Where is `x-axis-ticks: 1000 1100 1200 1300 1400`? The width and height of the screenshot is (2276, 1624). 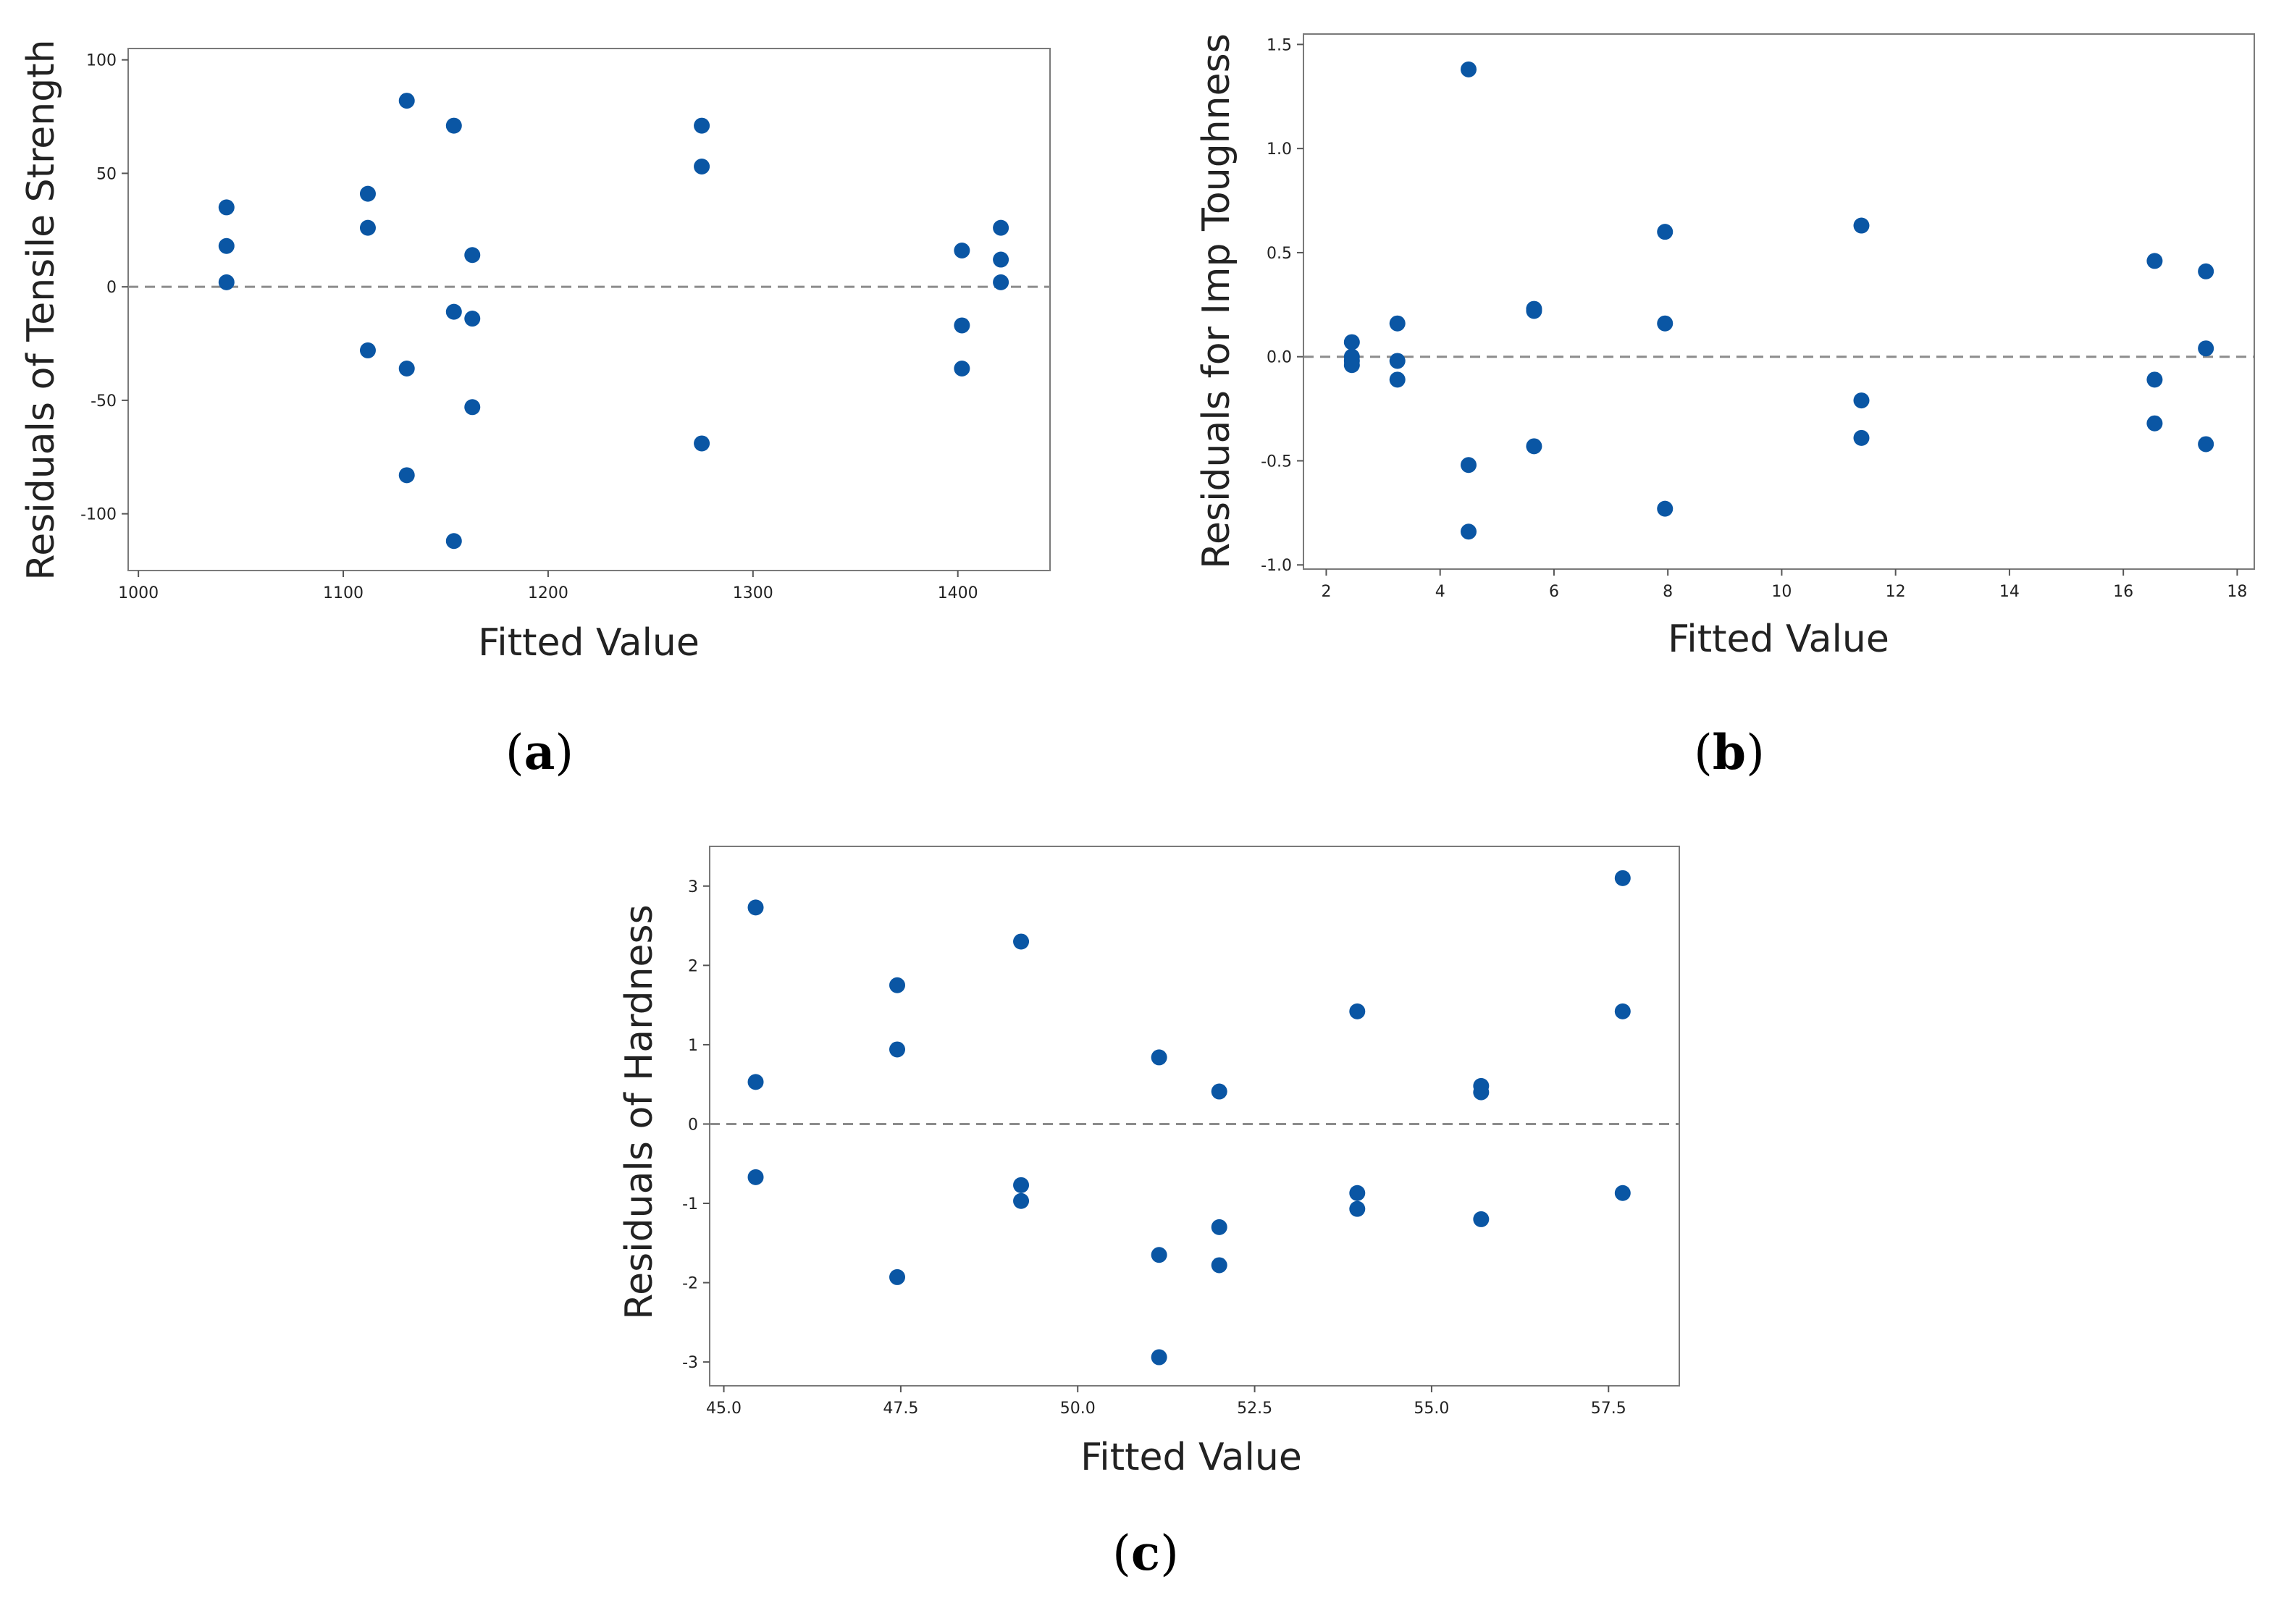 x-axis-ticks: 1000 1100 1200 1300 1400 is located at coordinates (548, 586).